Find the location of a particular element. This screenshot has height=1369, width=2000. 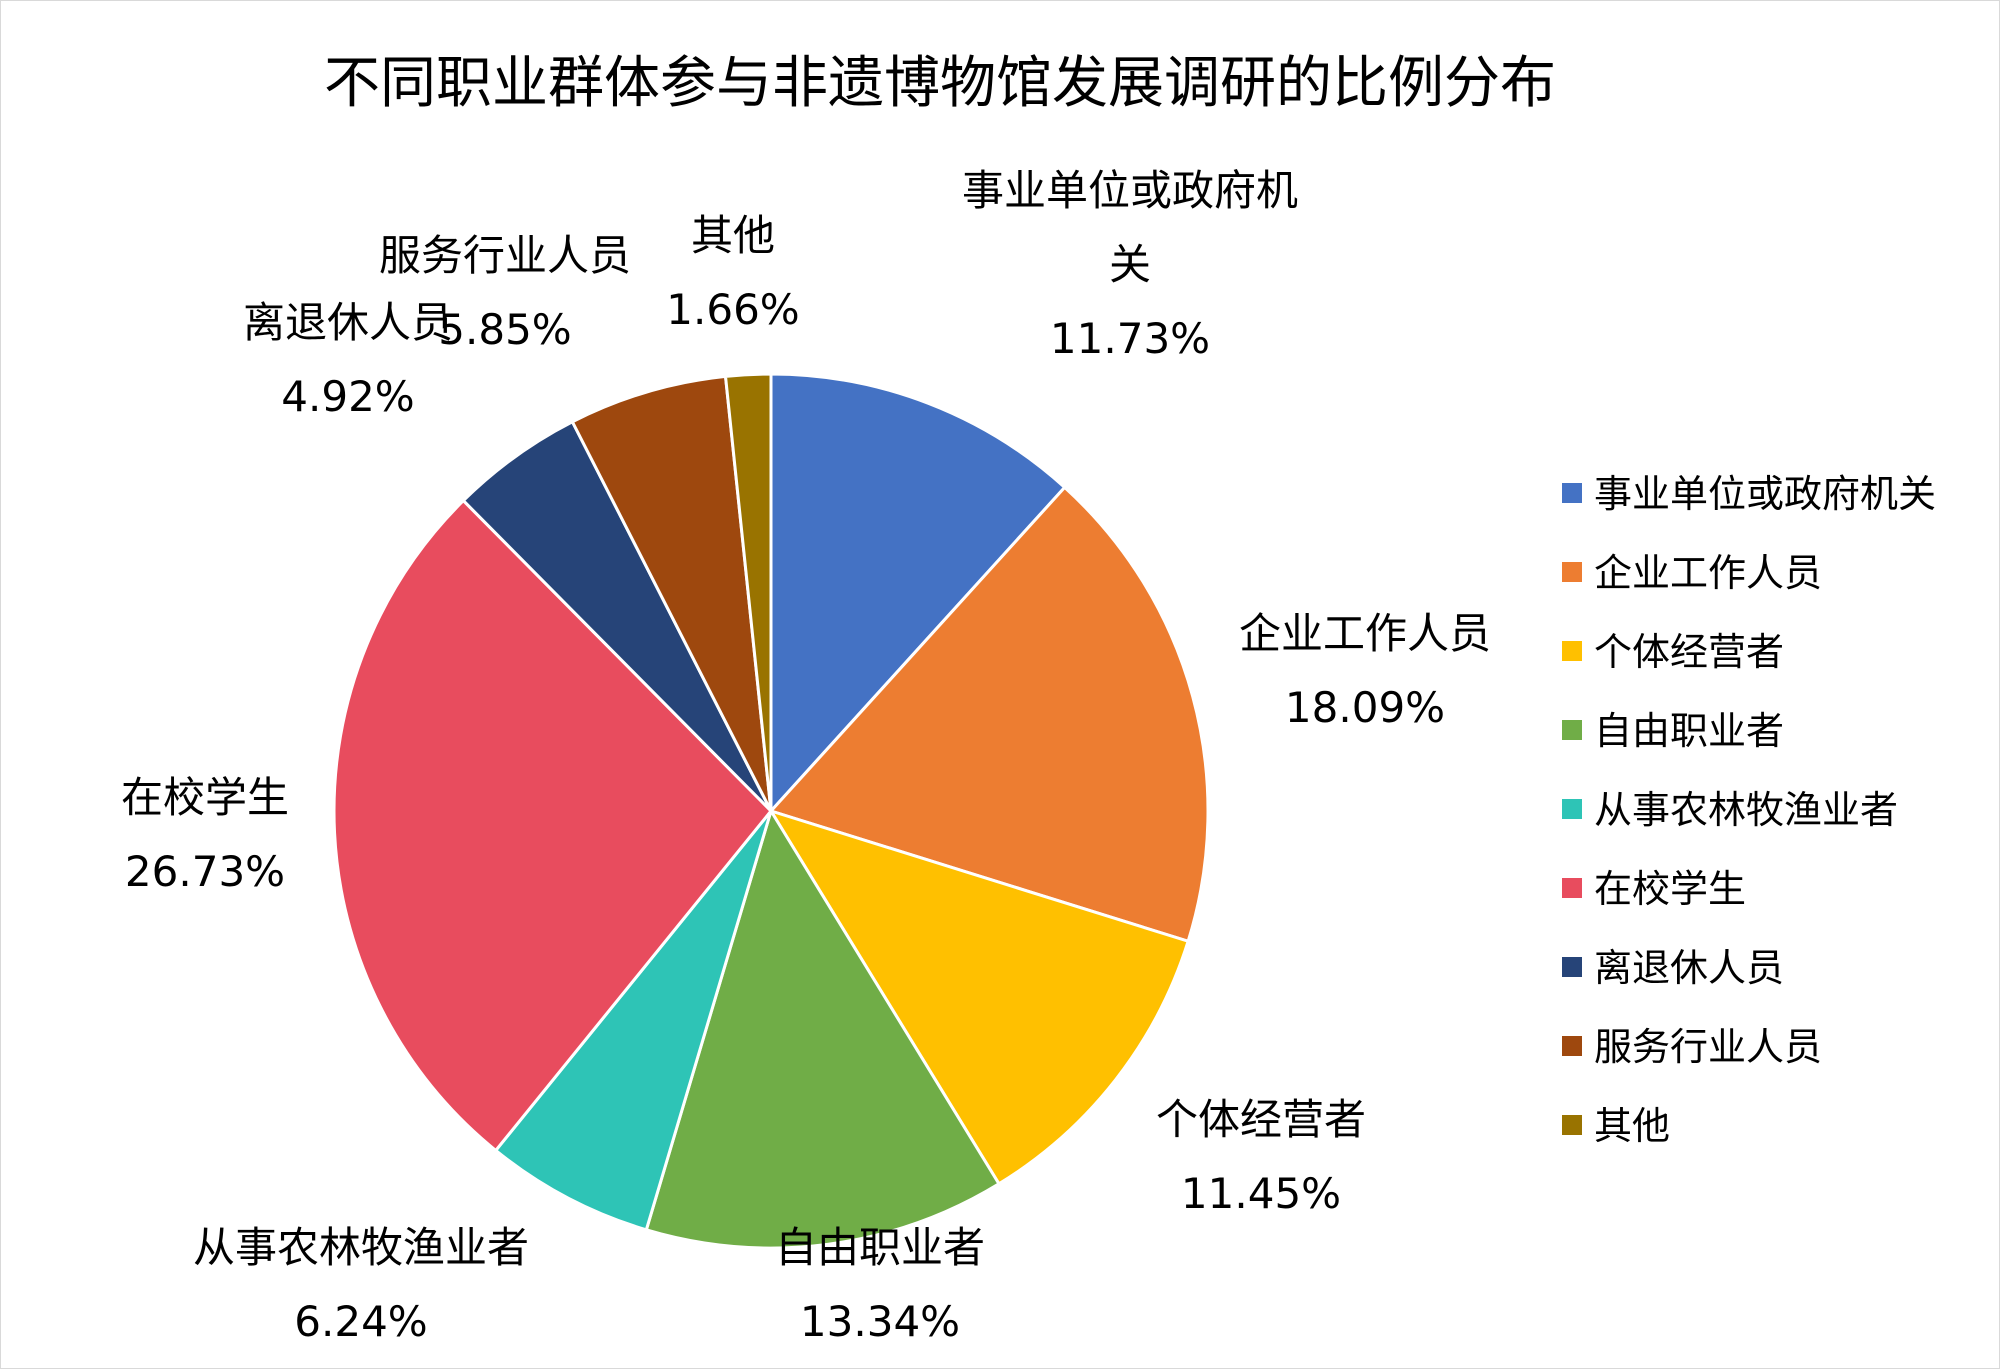

slice-name-label-8: 服务行业人员 is located at coordinates (505, 255).